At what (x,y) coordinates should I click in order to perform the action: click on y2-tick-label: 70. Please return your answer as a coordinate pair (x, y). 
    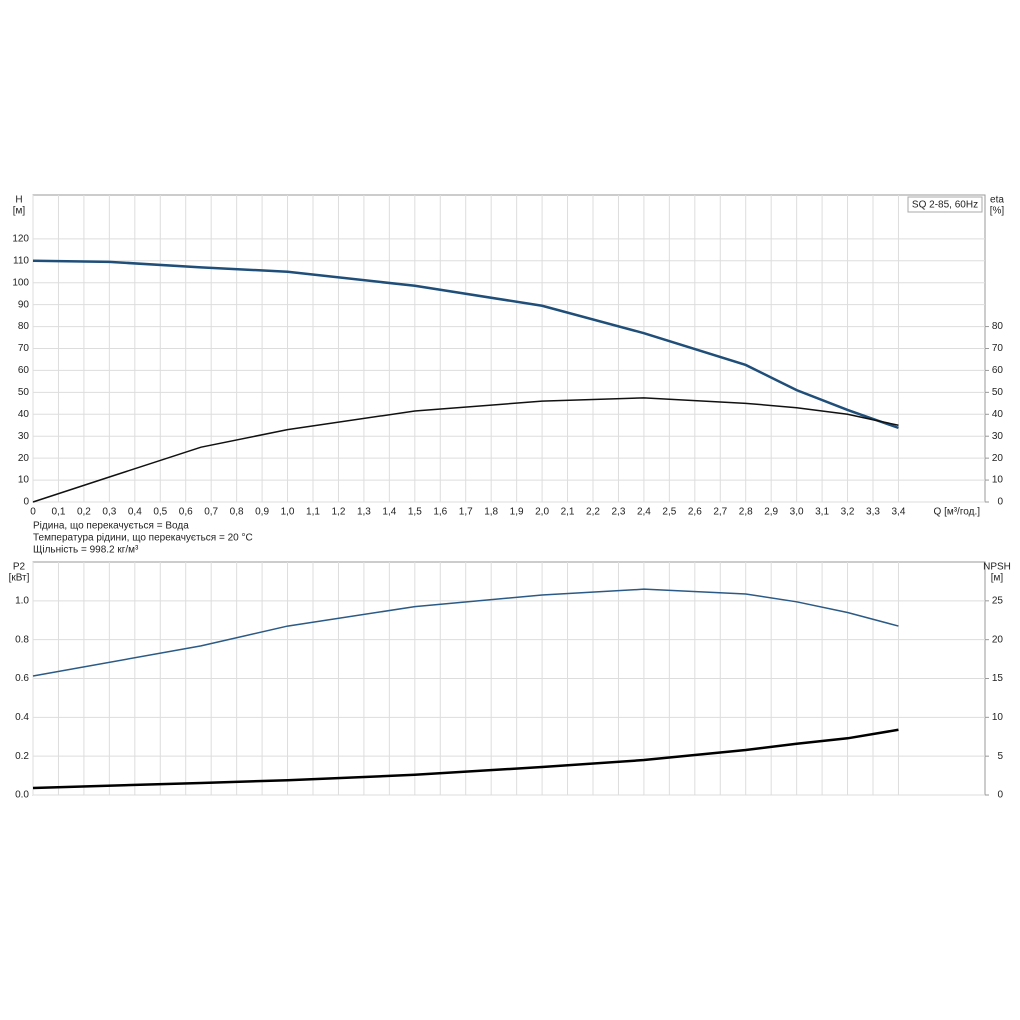
    Looking at the image, I should click on (998, 348).